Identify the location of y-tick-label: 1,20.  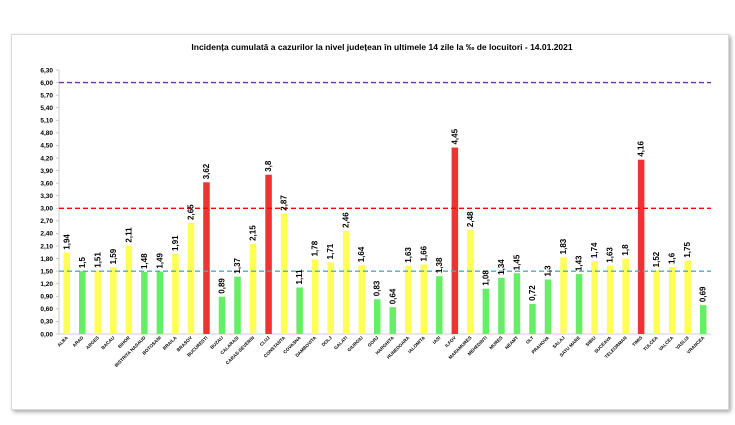
(46, 284).